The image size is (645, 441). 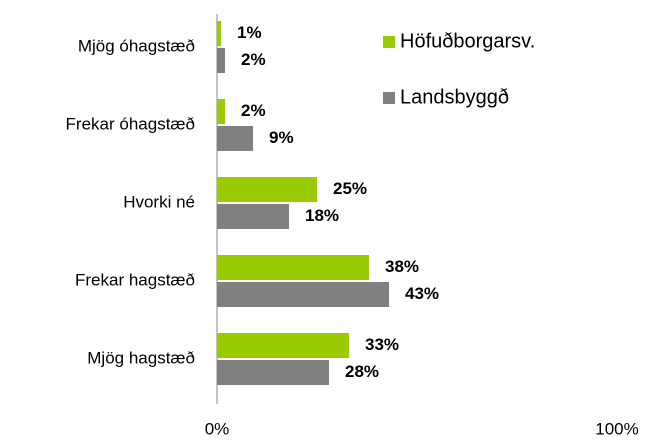 I want to click on value-label: 18%, so click(x=322, y=215).